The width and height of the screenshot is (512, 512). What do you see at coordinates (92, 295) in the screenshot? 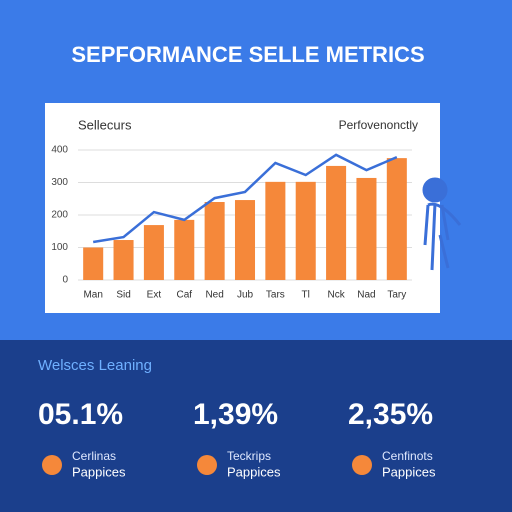
I see `x-tick-label: Man` at bounding box center [92, 295].